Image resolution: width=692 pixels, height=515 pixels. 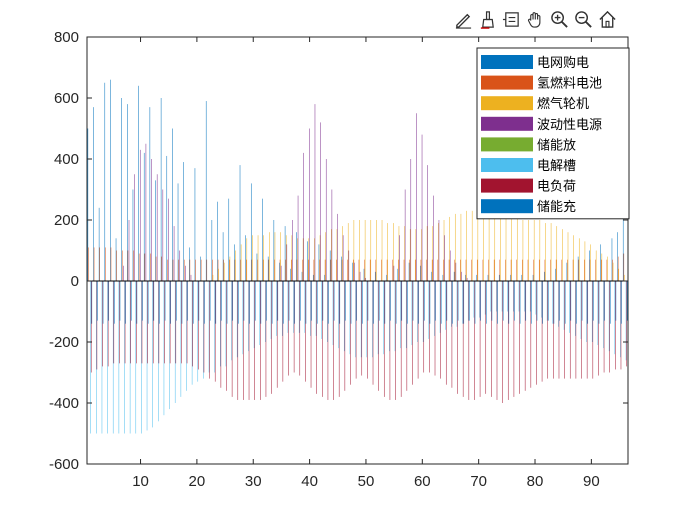 What do you see at coordinates (556, 187) in the screenshot?
I see `legend-label: 电负荷` at bounding box center [556, 187].